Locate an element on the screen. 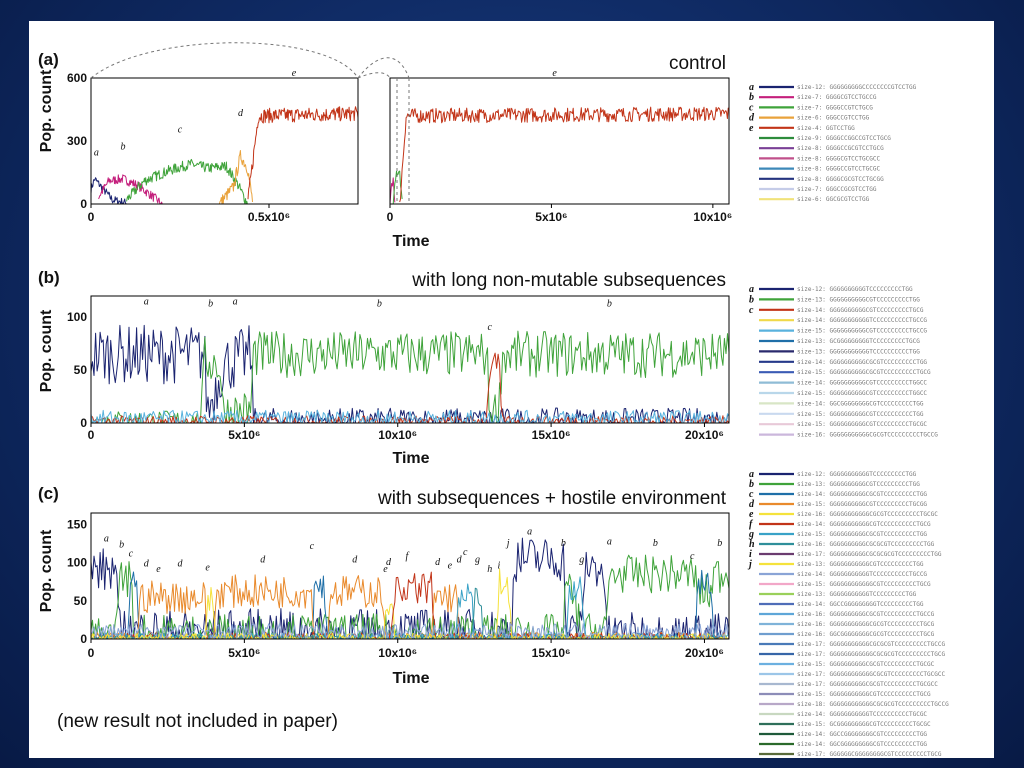 The image size is (1024, 768). legend-label: size-15: GGGGGGGGGGCGTCCCCCCCCCTGCCG is located at coordinates (862, 331).